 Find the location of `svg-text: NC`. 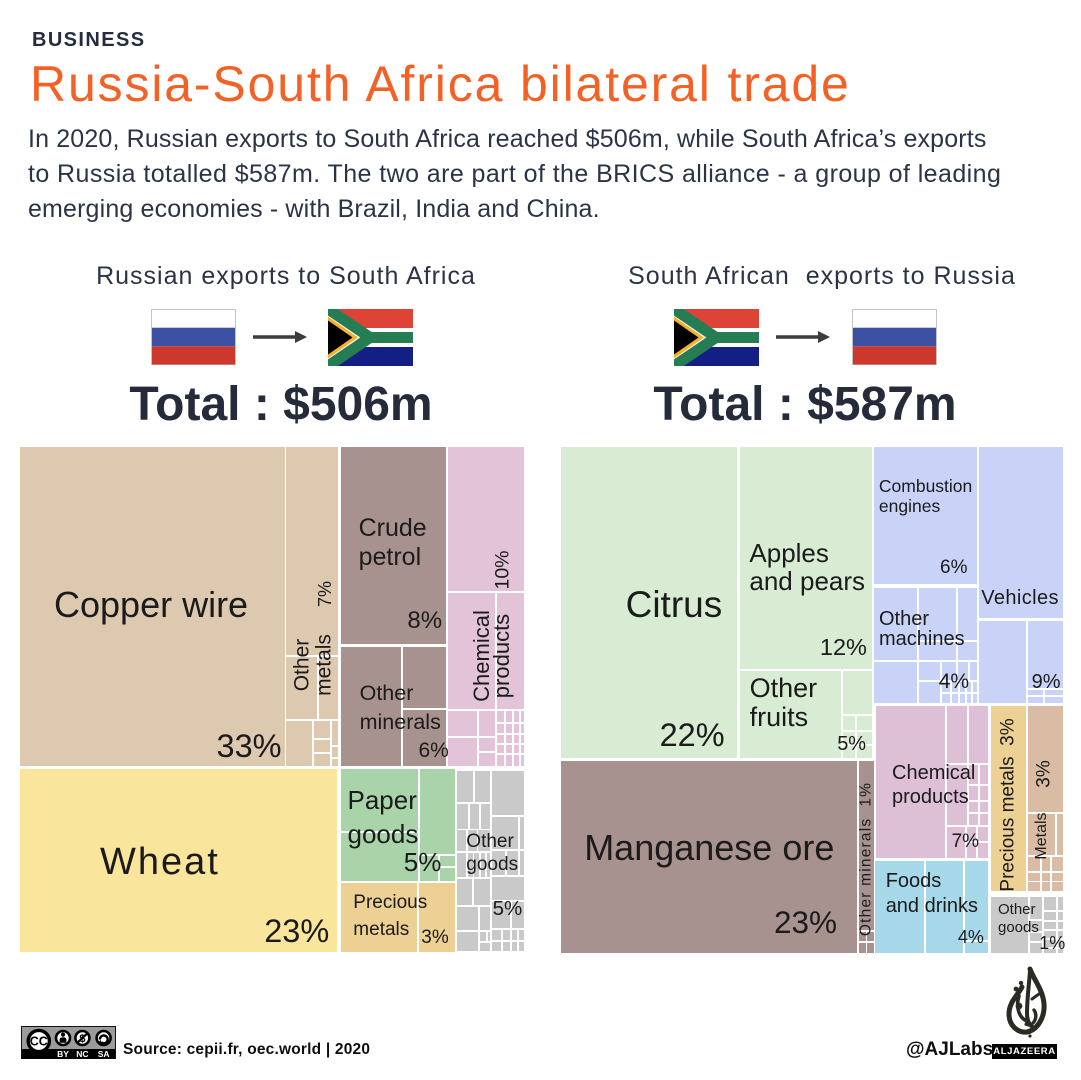

svg-text: NC is located at coordinates (82, 1054).